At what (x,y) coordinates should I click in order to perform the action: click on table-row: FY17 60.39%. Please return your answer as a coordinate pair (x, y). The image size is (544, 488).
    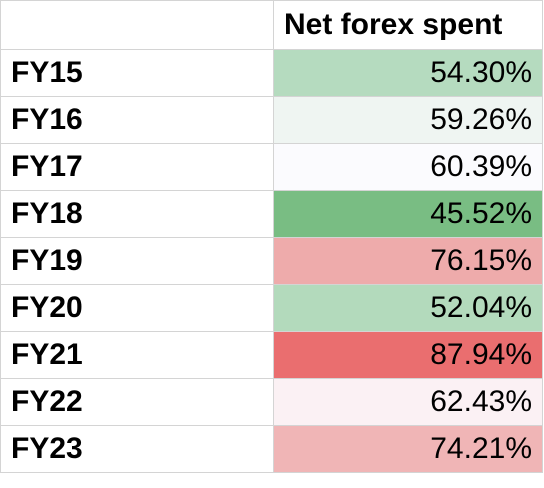
    Looking at the image, I should click on (271, 167).